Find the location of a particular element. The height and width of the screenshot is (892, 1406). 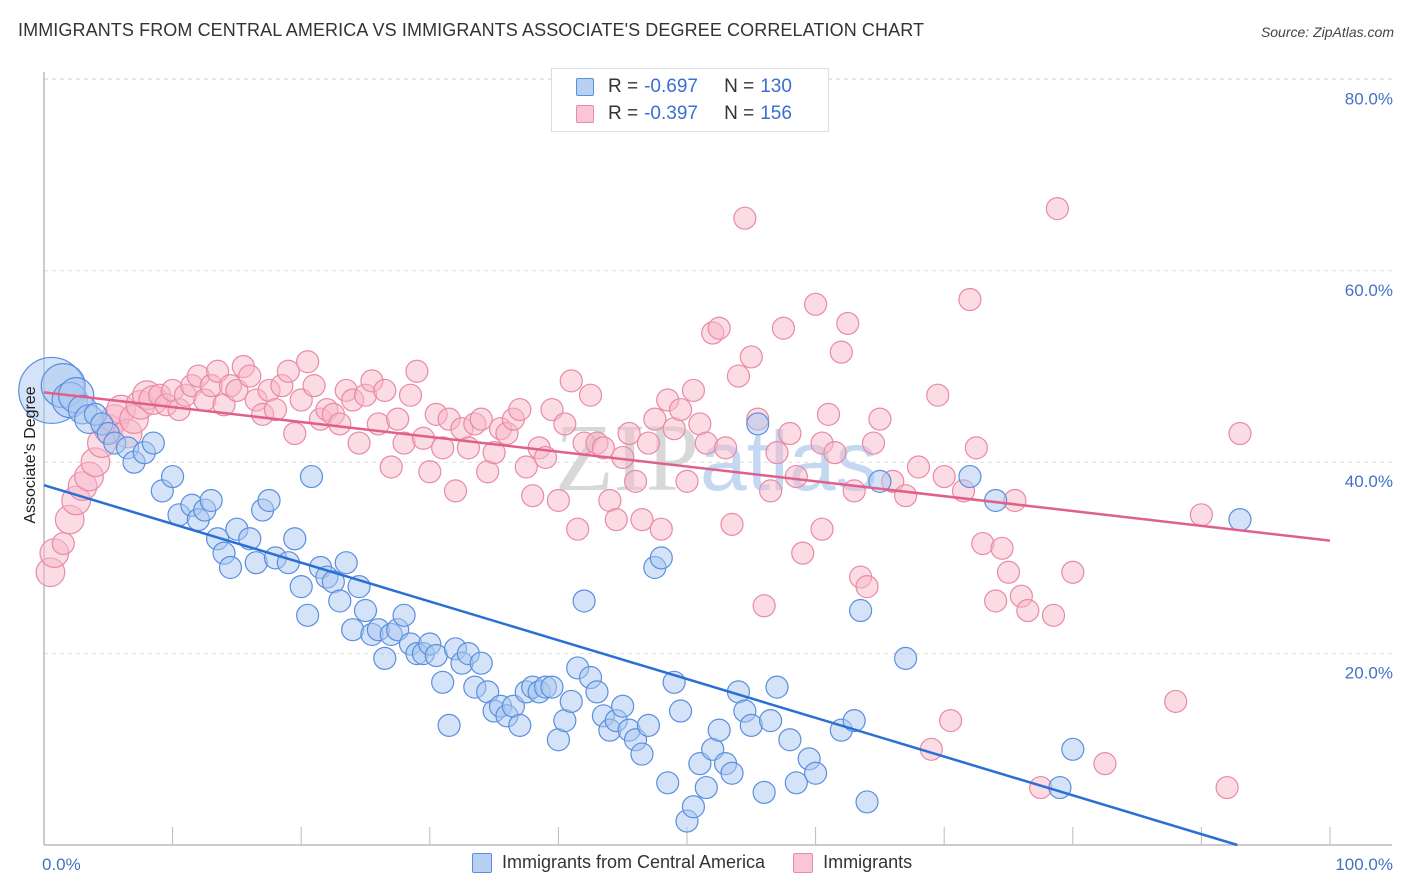

legend-r-value: -0.697 is located at coordinates (671, 86).